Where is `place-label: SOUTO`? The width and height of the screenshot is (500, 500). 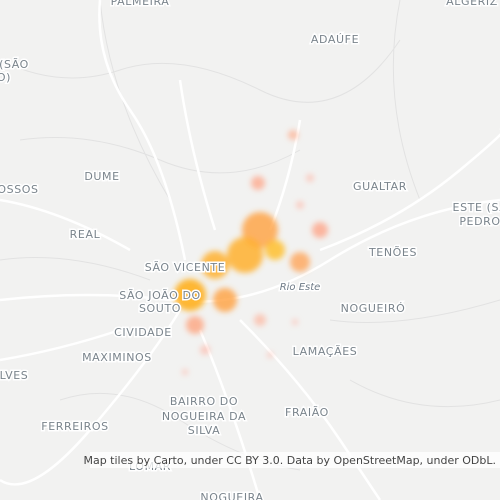
place-label: SOUTO is located at coordinates (160, 308).